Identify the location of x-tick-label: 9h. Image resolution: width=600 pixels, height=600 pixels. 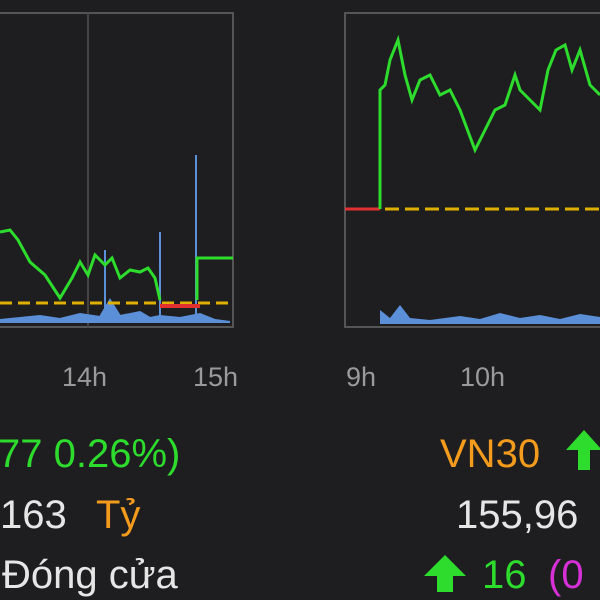
(361, 377).